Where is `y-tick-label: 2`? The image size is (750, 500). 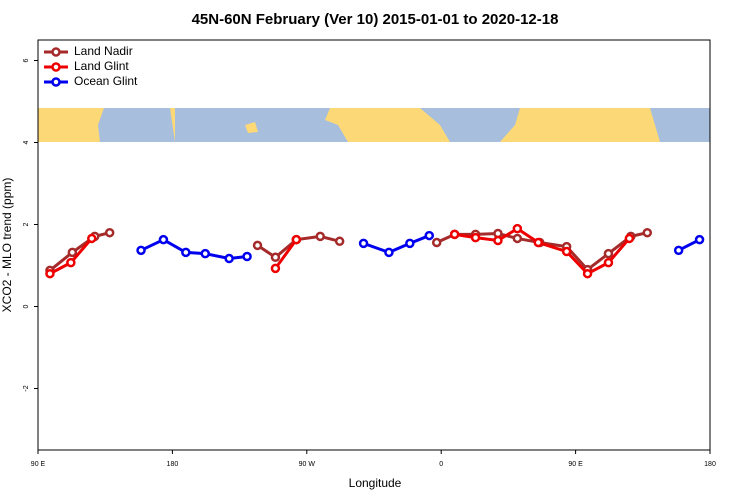 y-tick-label: 2 is located at coordinates (26, 224).